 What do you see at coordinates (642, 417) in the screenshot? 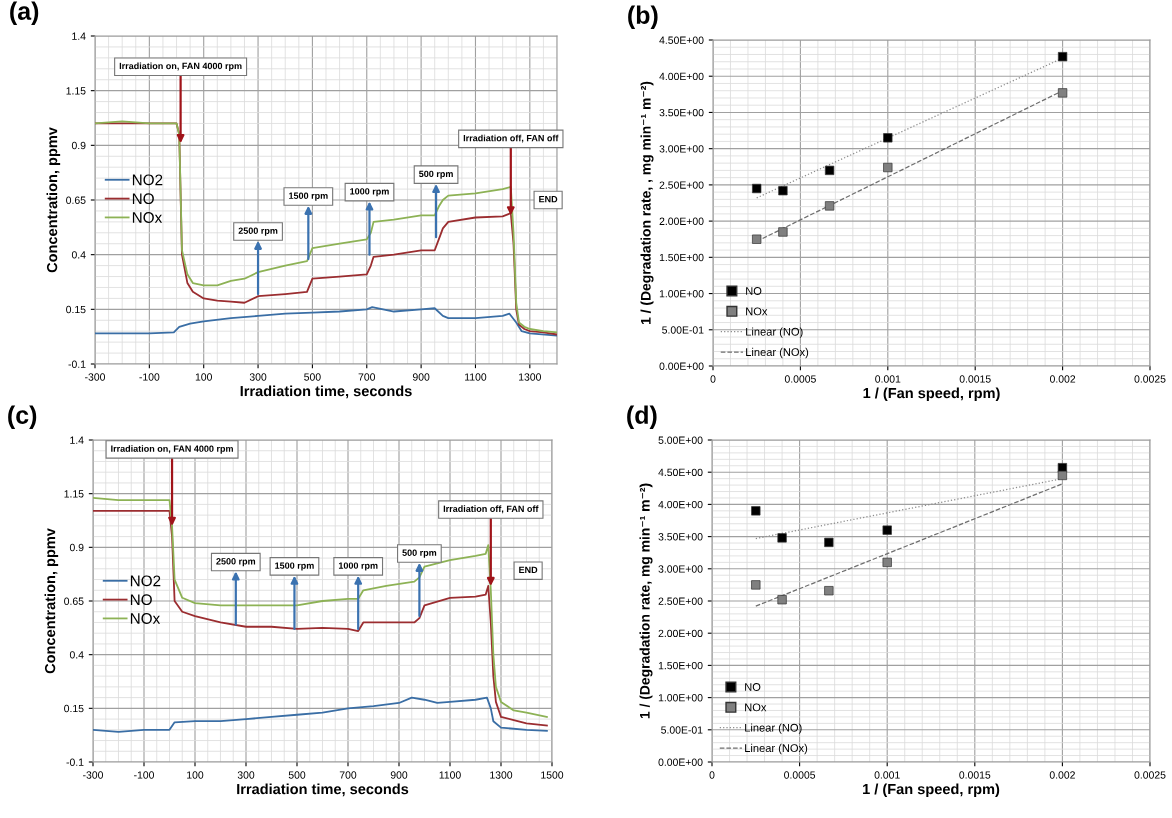
I see `chart-title: (d)` at bounding box center [642, 417].